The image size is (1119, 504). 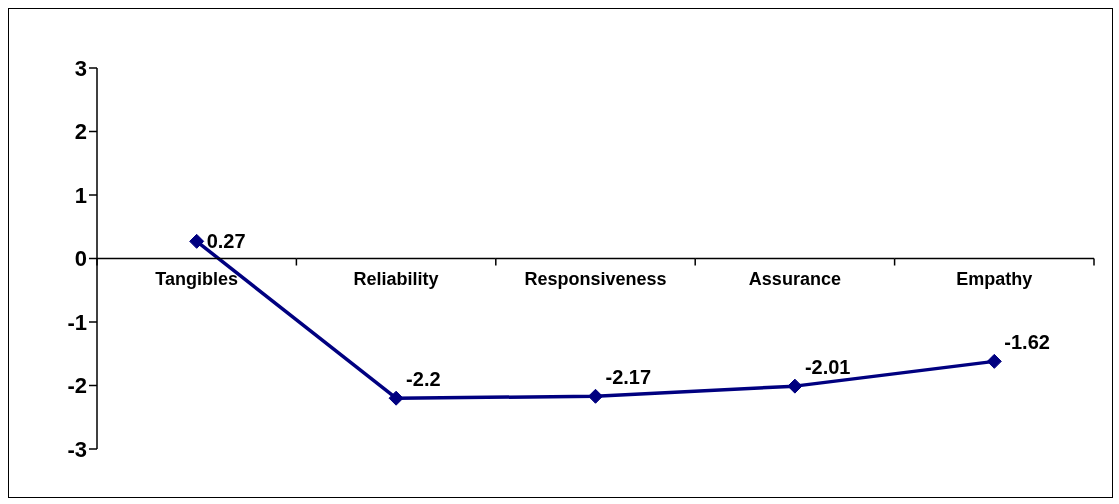 What do you see at coordinates (80, 132) in the screenshot?
I see `y-tick-label: 2` at bounding box center [80, 132].